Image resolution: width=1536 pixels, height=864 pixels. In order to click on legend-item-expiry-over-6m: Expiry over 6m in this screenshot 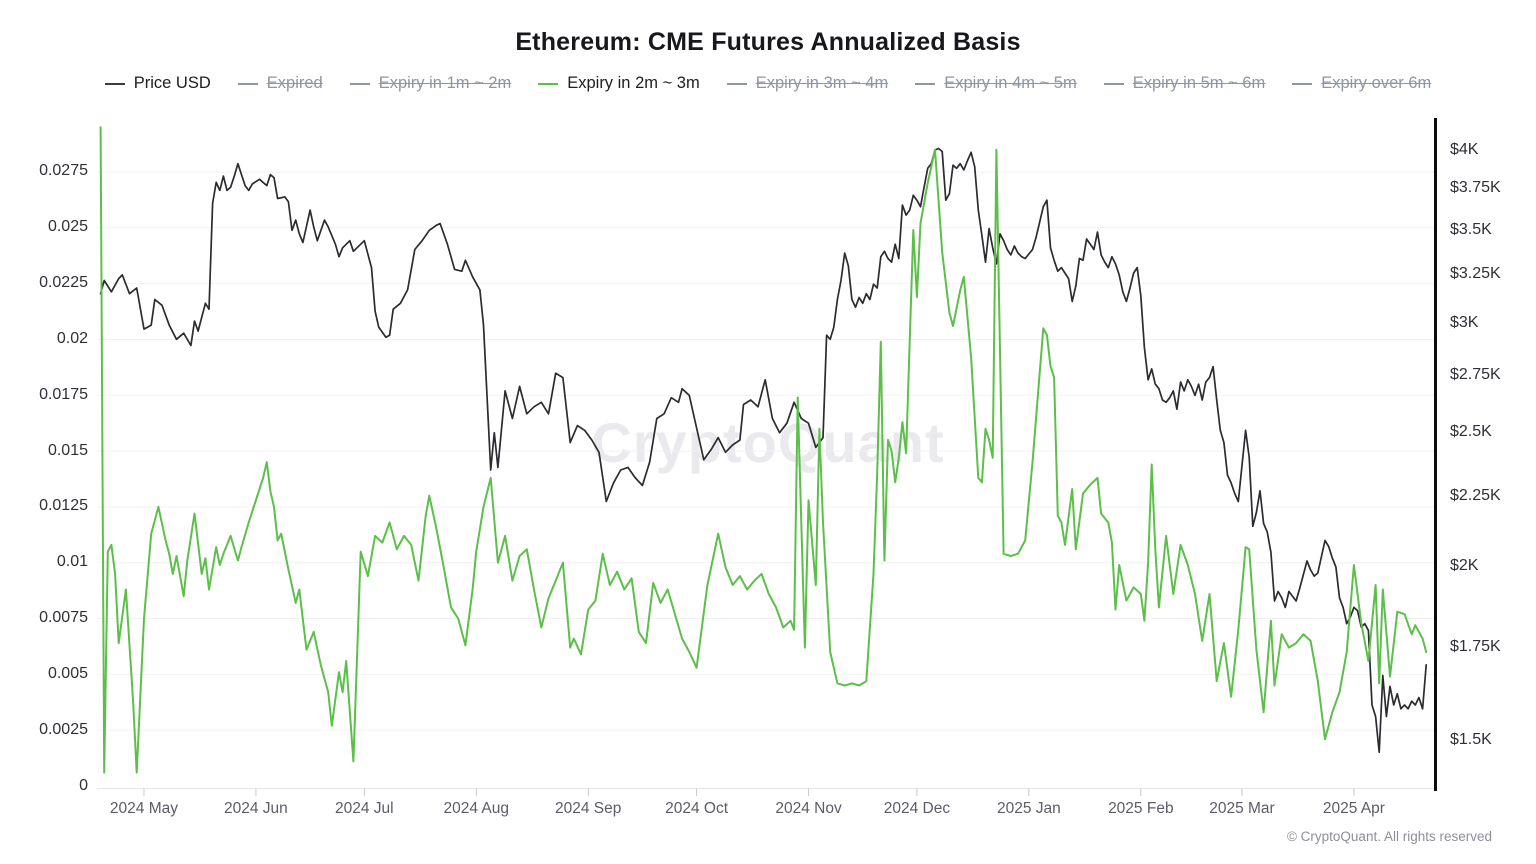, I will do `click(1361, 83)`.